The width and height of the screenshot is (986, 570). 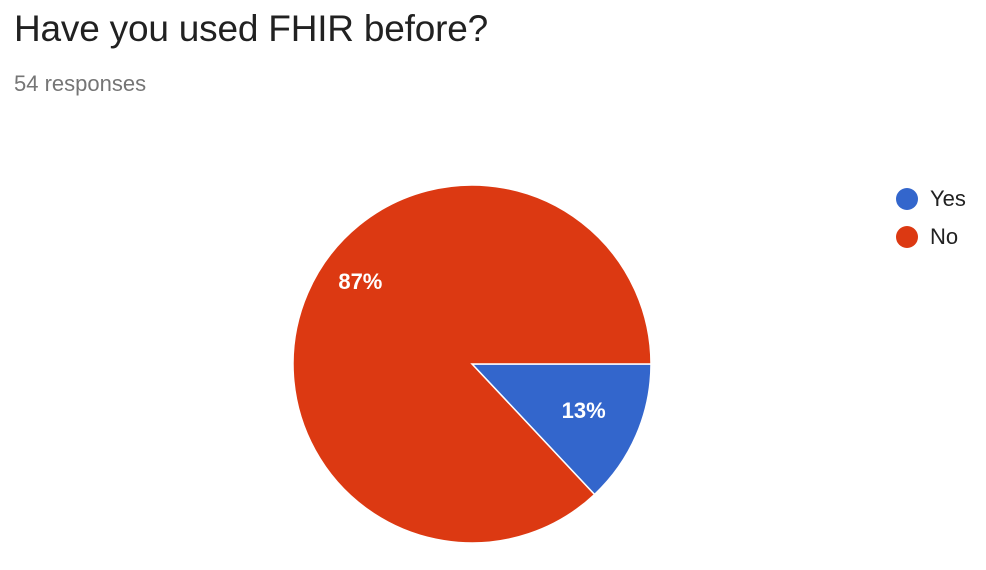 I want to click on response-count: 54 responses, so click(x=80, y=83).